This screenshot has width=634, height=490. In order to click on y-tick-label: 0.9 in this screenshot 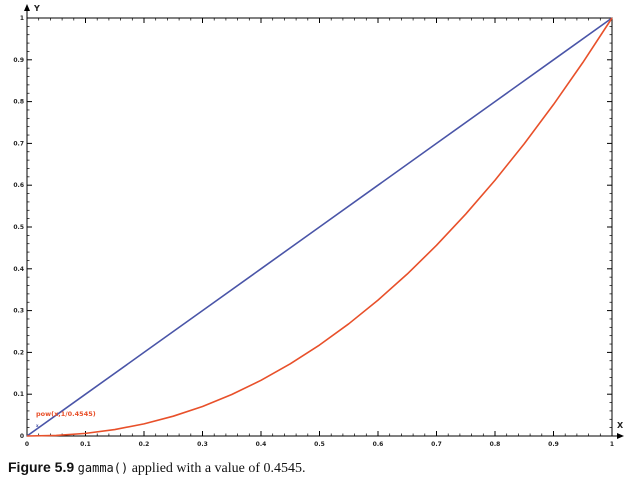, I will do `click(18, 60)`.